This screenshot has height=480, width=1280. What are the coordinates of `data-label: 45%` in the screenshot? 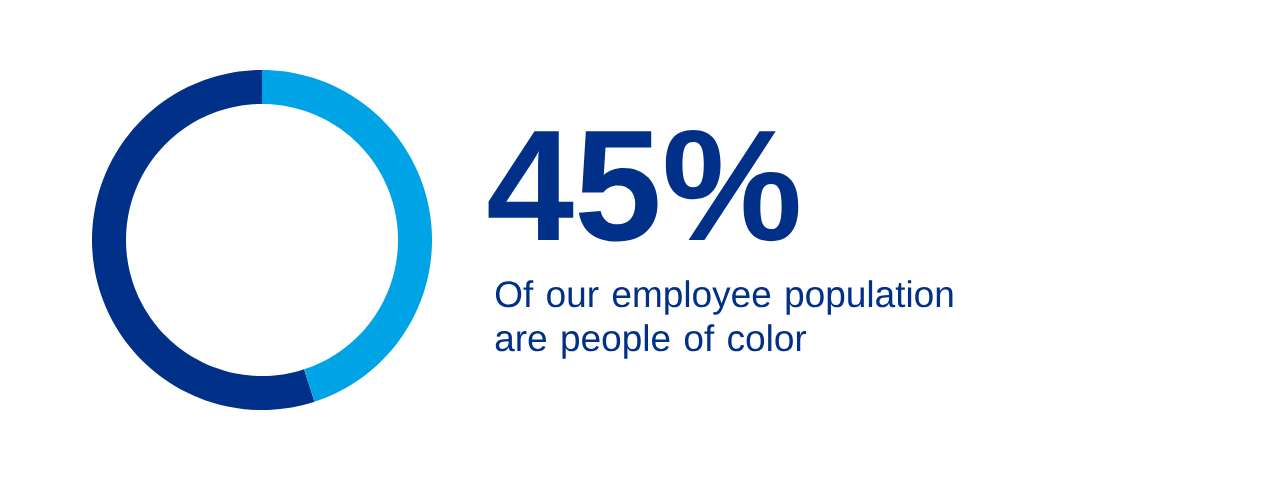 It's located at (643, 186).